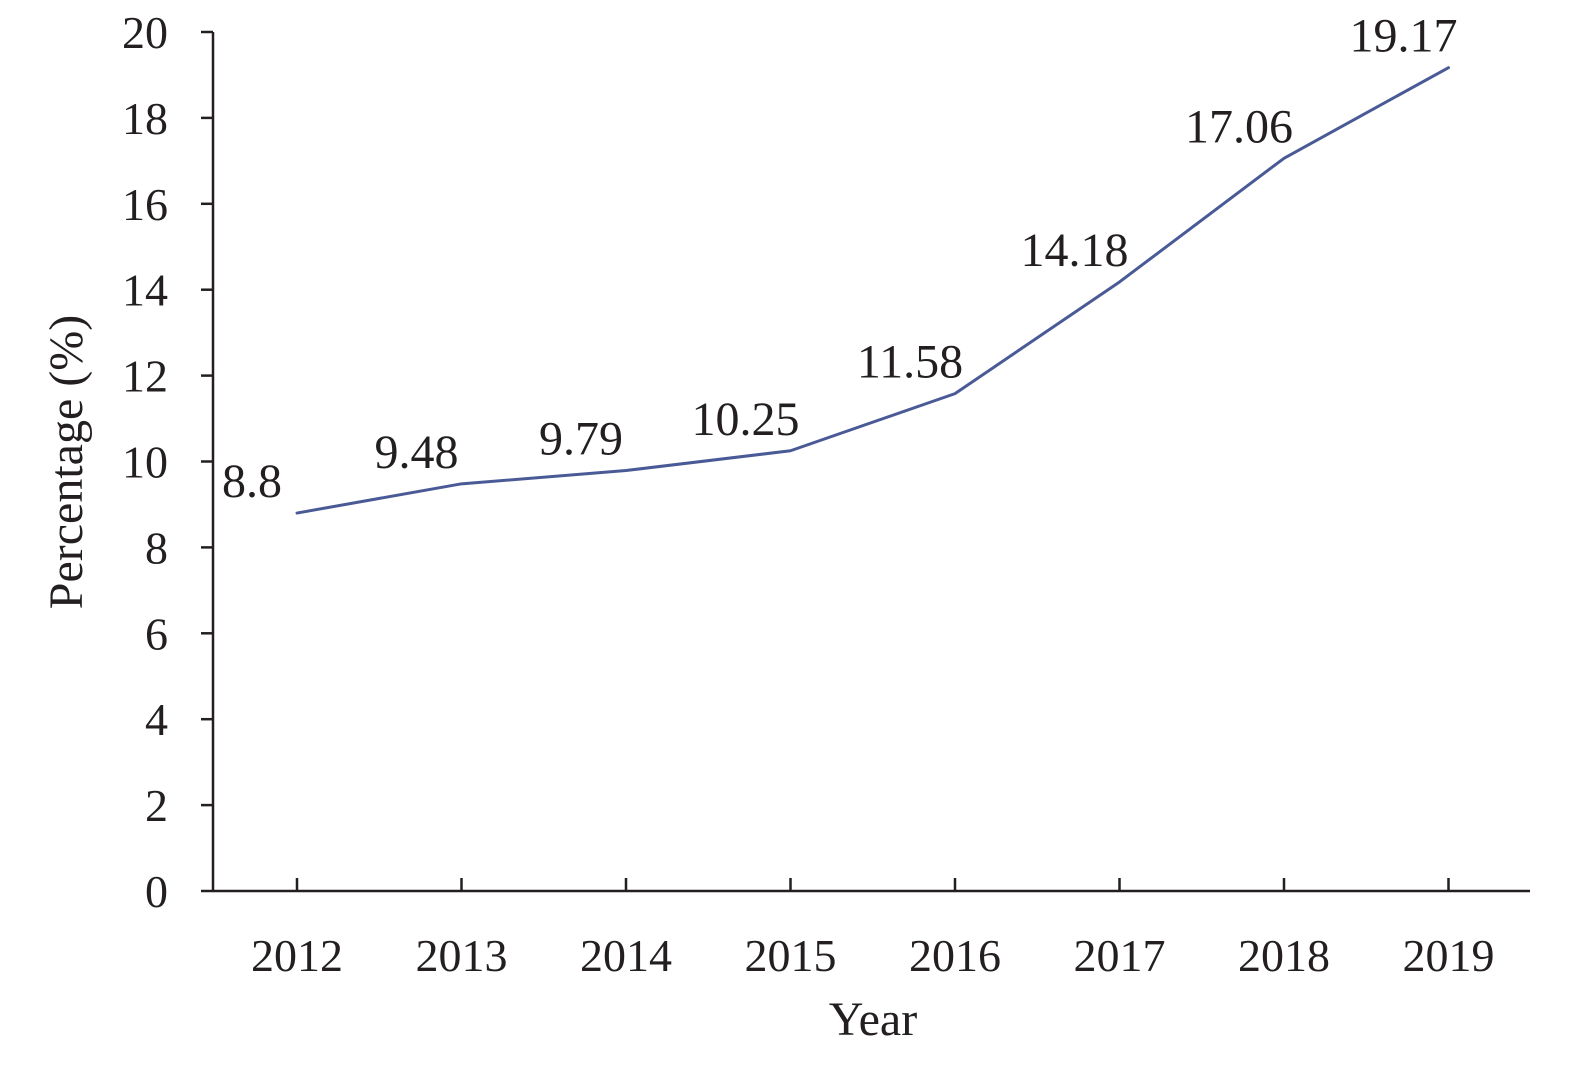 This screenshot has width=1575, height=1065. Describe the element at coordinates (1284, 955) in the screenshot. I see `x-tick-label: 2018` at that location.